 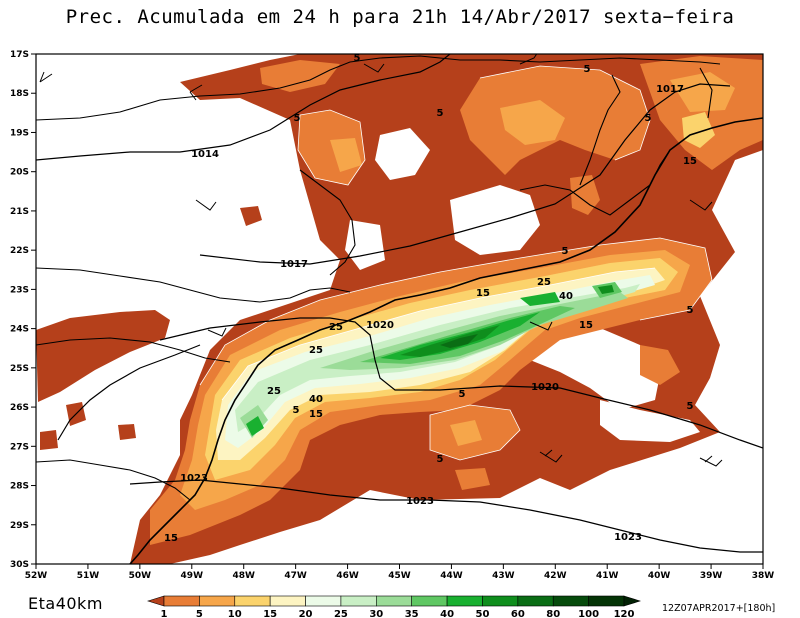 I want to click on precip-40mm-region, so click(x=255, y=426).